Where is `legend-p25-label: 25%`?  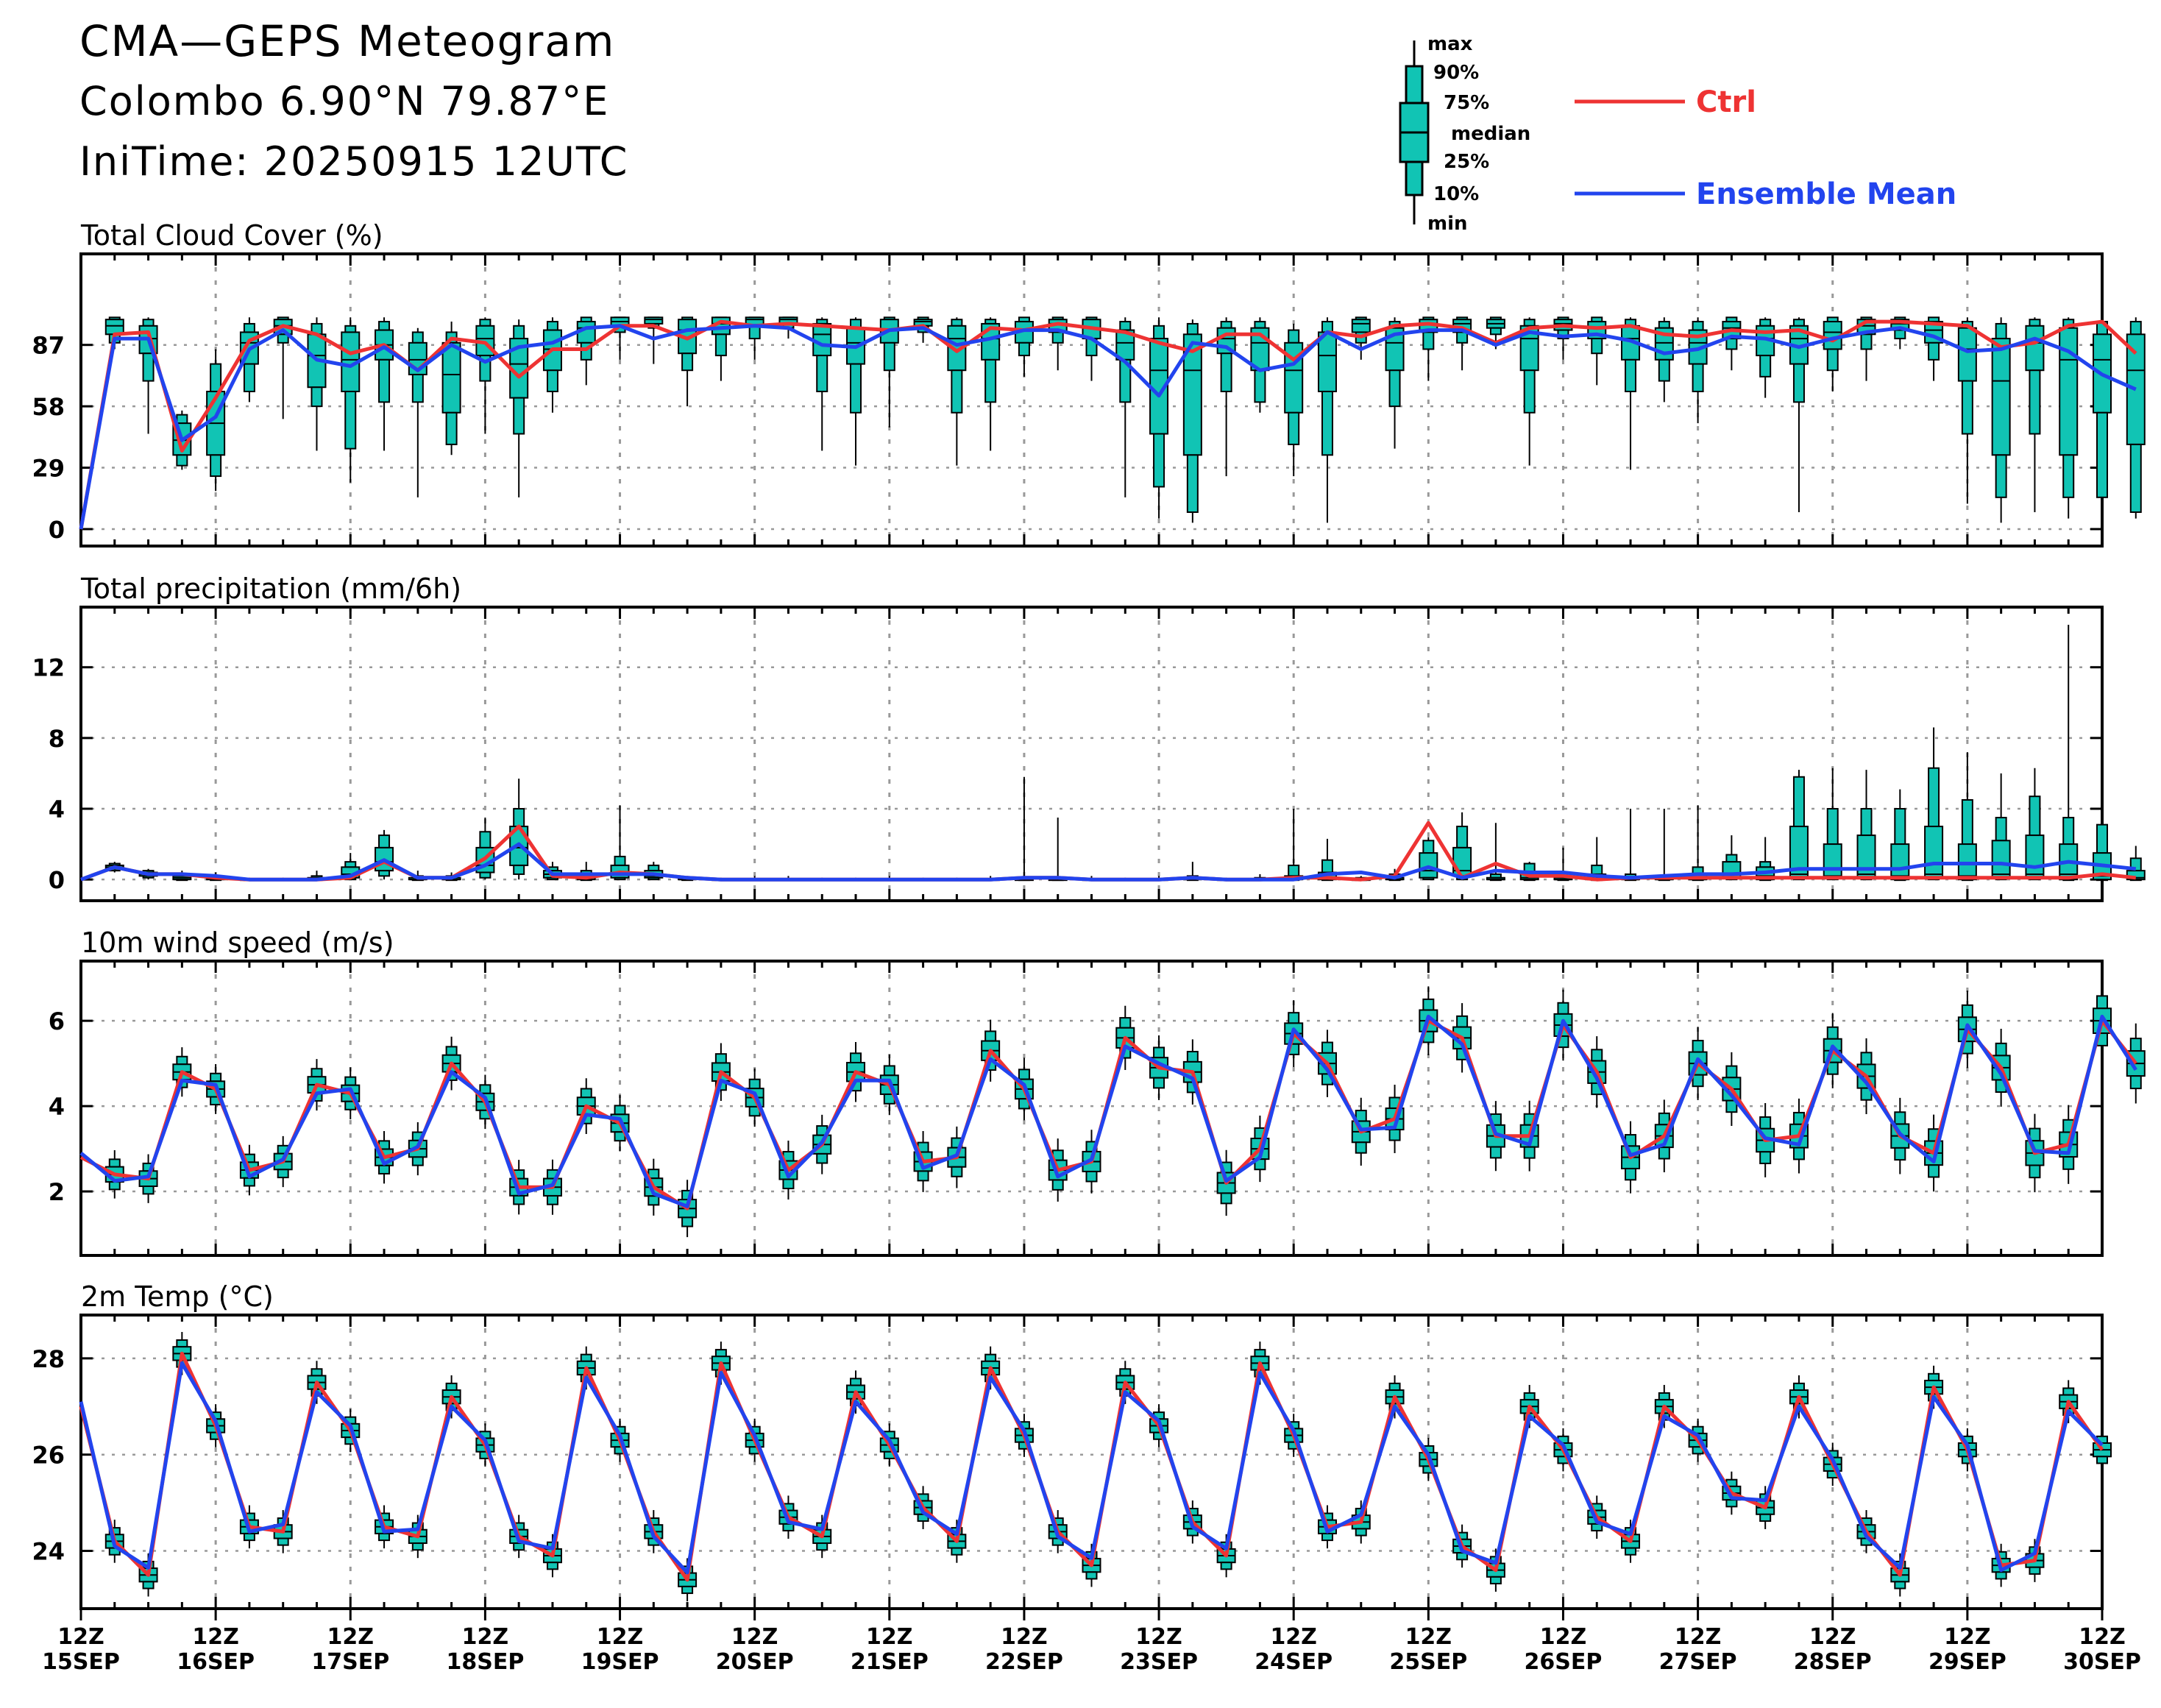
legend-p25-label: 25% is located at coordinates (1466, 162).